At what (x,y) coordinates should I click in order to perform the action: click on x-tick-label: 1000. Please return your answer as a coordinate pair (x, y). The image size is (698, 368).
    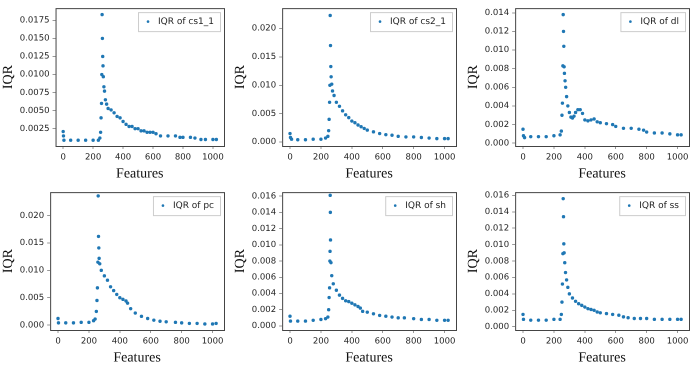
    Looking at the image, I should click on (445, 341).